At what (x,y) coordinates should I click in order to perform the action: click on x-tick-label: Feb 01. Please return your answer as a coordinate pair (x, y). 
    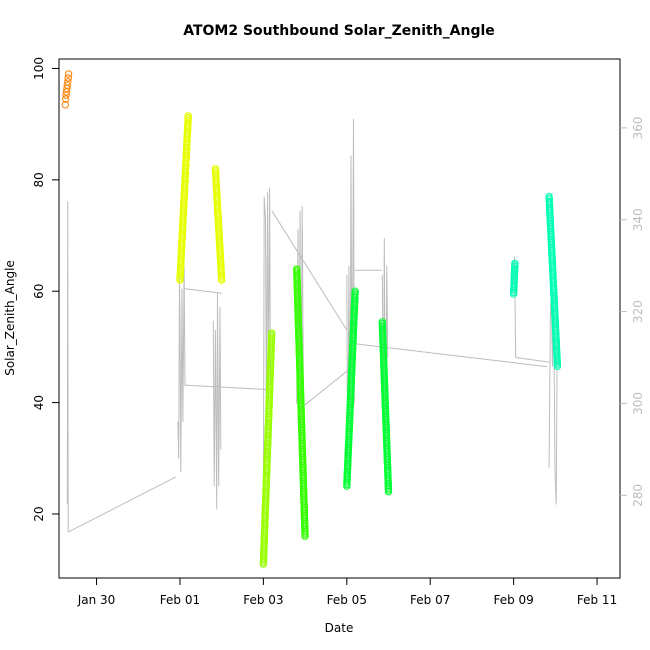
    Looking at the image, I should click on (180, 600).